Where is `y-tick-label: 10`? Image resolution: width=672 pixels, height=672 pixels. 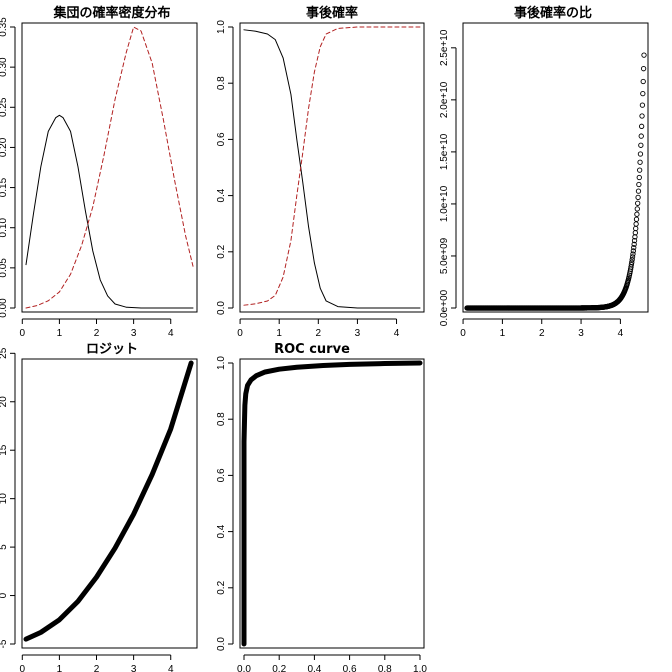 y-tick-label: 10 is located at coordinates (4, 499).